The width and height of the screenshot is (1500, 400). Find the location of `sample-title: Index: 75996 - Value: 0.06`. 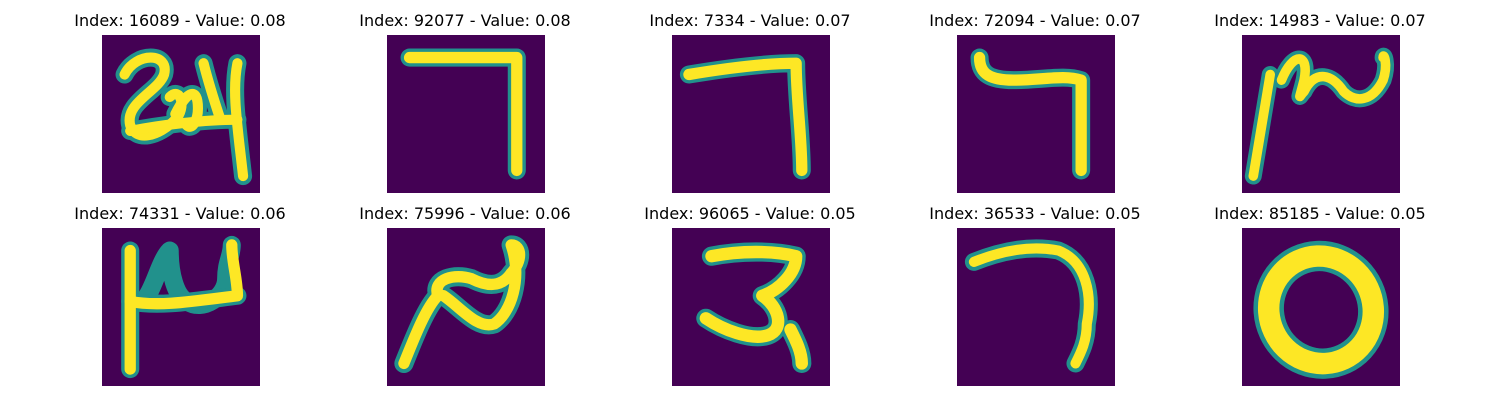

sample-title: Index: 75996 - Value: 0.06 is located at coordinates (465, 213).